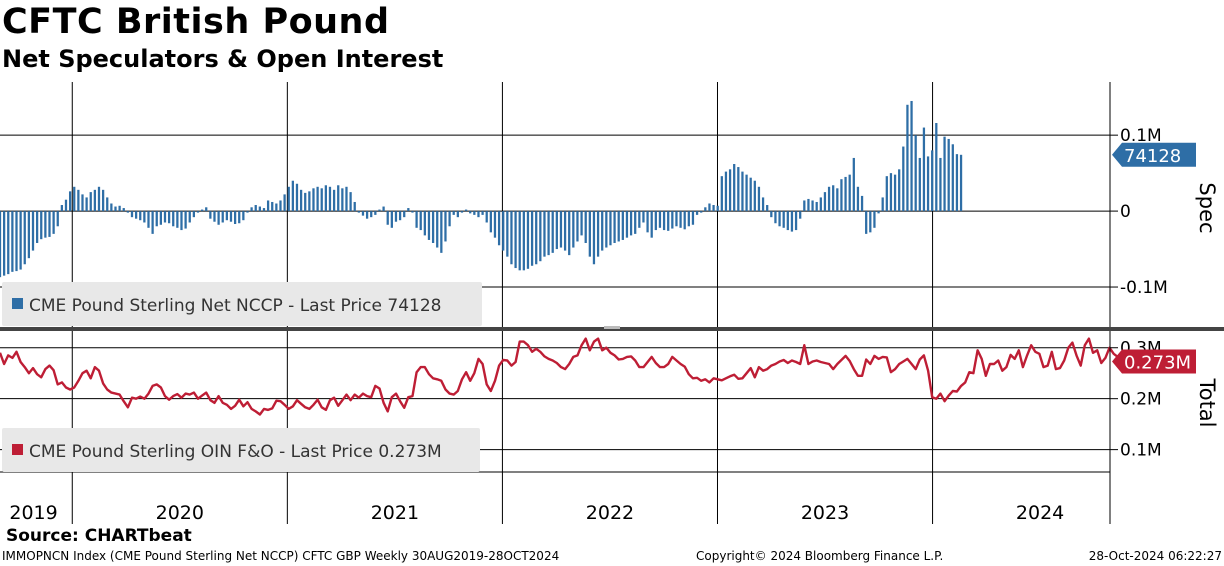  What do you see at coordinates (196, 22) in the screenshot?
I see `chart-title: CFTC British Pound` at bounding box center [196, 22].